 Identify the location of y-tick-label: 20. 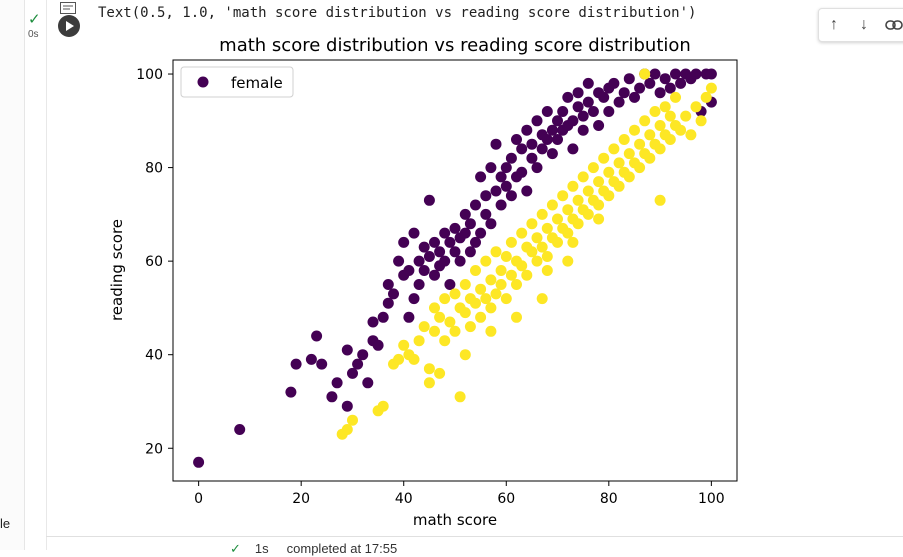
(154, 449).